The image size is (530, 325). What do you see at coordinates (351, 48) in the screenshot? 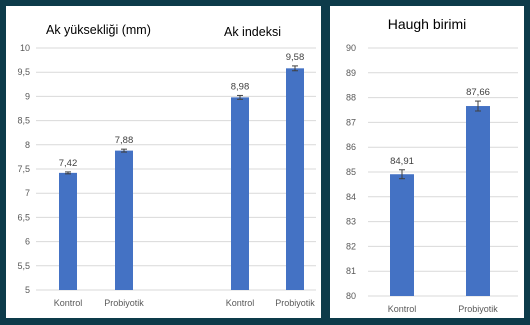
I see `y-tick-label-right: 90` at bounding box center [351, 48].